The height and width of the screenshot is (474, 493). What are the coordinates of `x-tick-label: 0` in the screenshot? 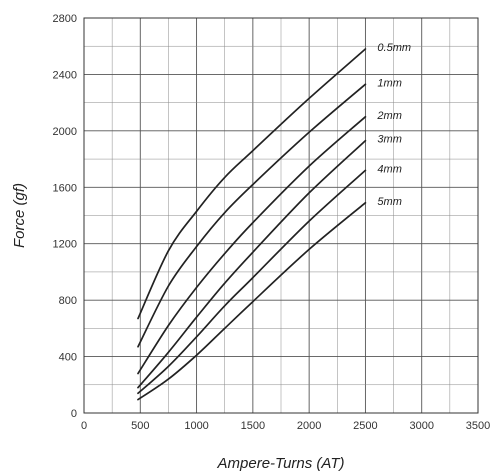 It's located at (84, 426).